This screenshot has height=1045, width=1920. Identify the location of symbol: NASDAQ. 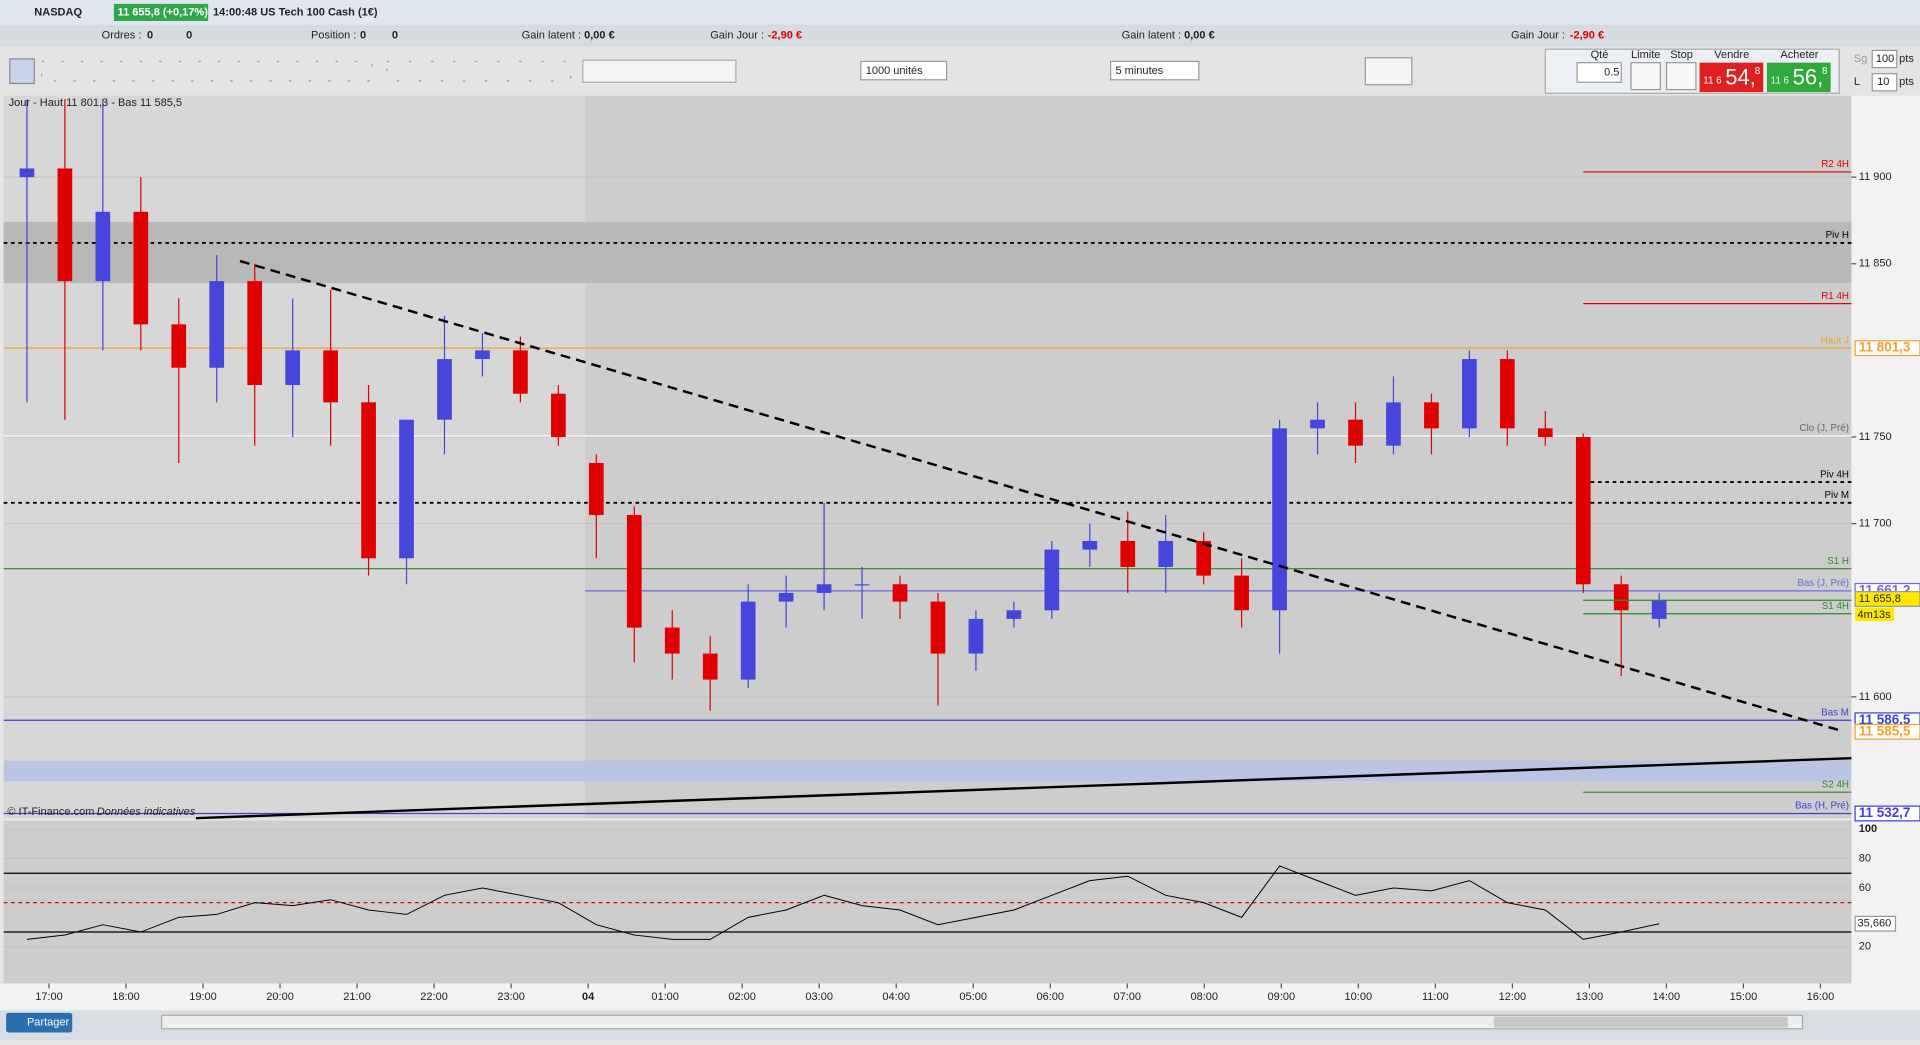
(58, 12).